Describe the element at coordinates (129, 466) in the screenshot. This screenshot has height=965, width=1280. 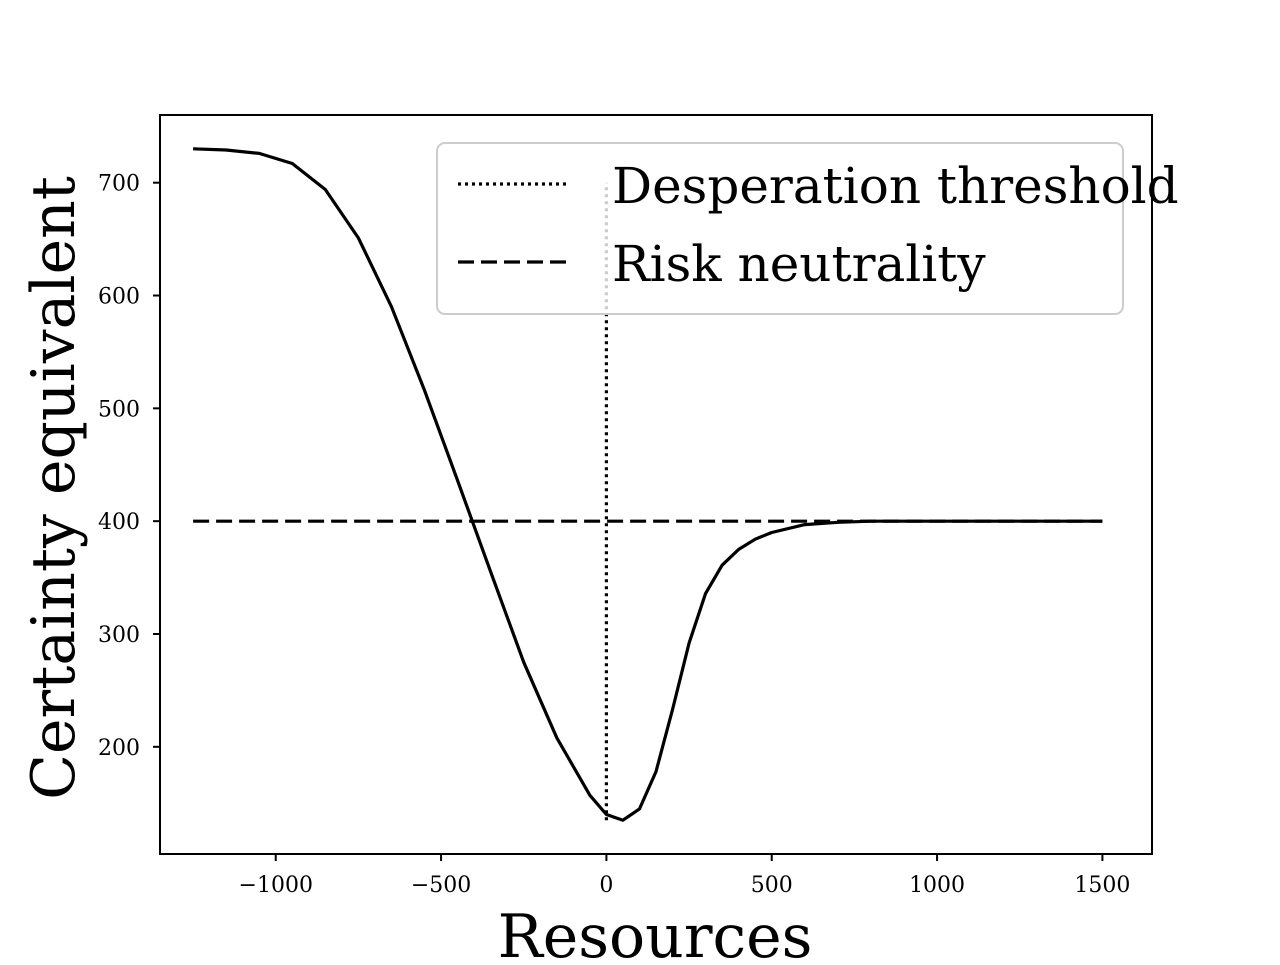
I see `y-axis: 200 300 400 500 600 700` at that location.